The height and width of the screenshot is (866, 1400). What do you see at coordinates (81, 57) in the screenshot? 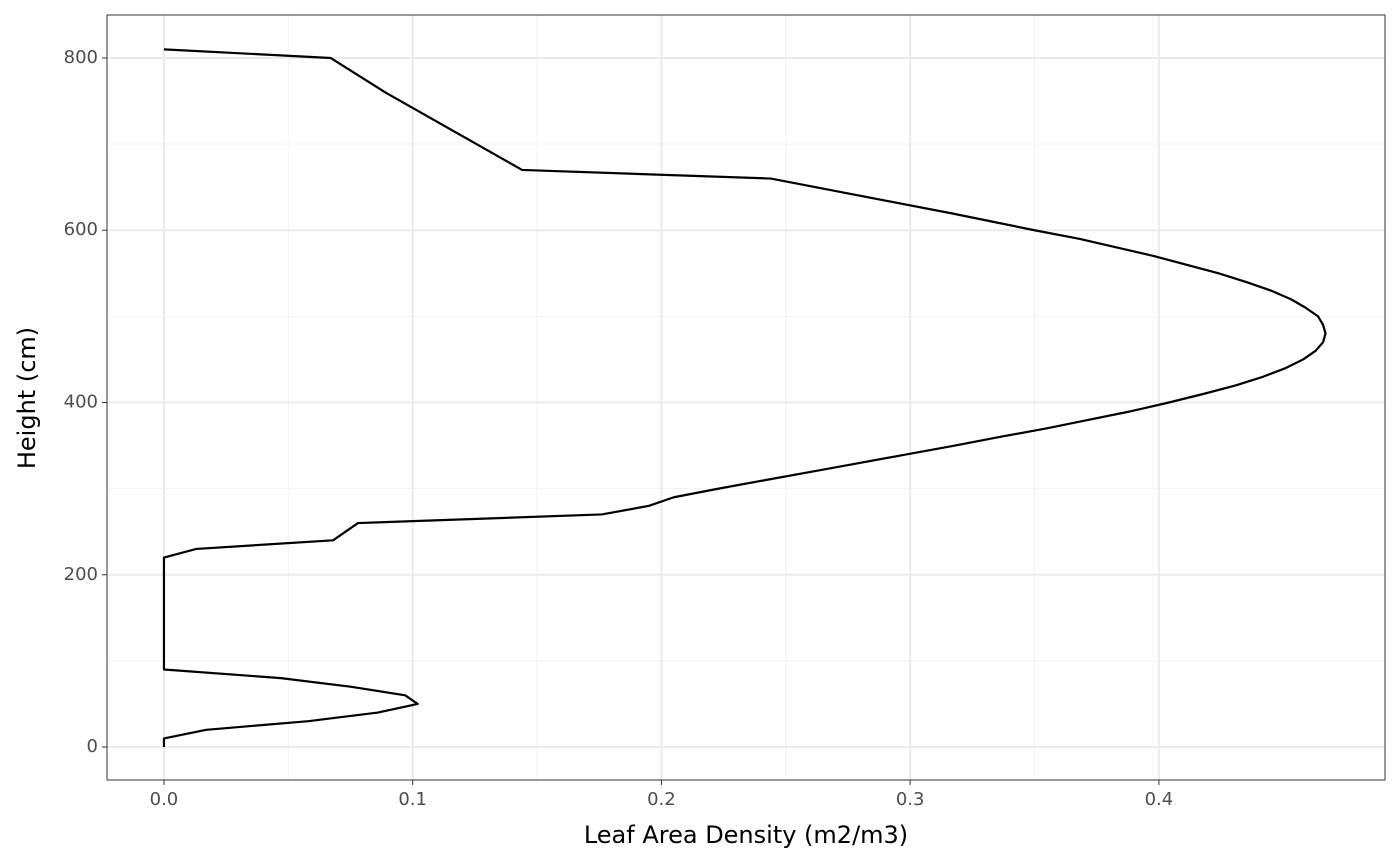
I see `y-tick-label: 800` at bounding box center [81, 57].